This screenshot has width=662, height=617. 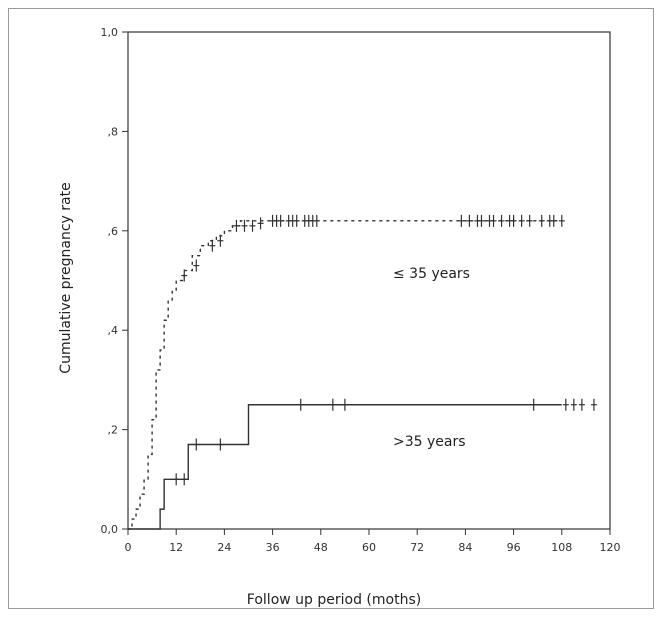 I want to click on annotation-gt35: >35 years, so click(x=429, y=442).